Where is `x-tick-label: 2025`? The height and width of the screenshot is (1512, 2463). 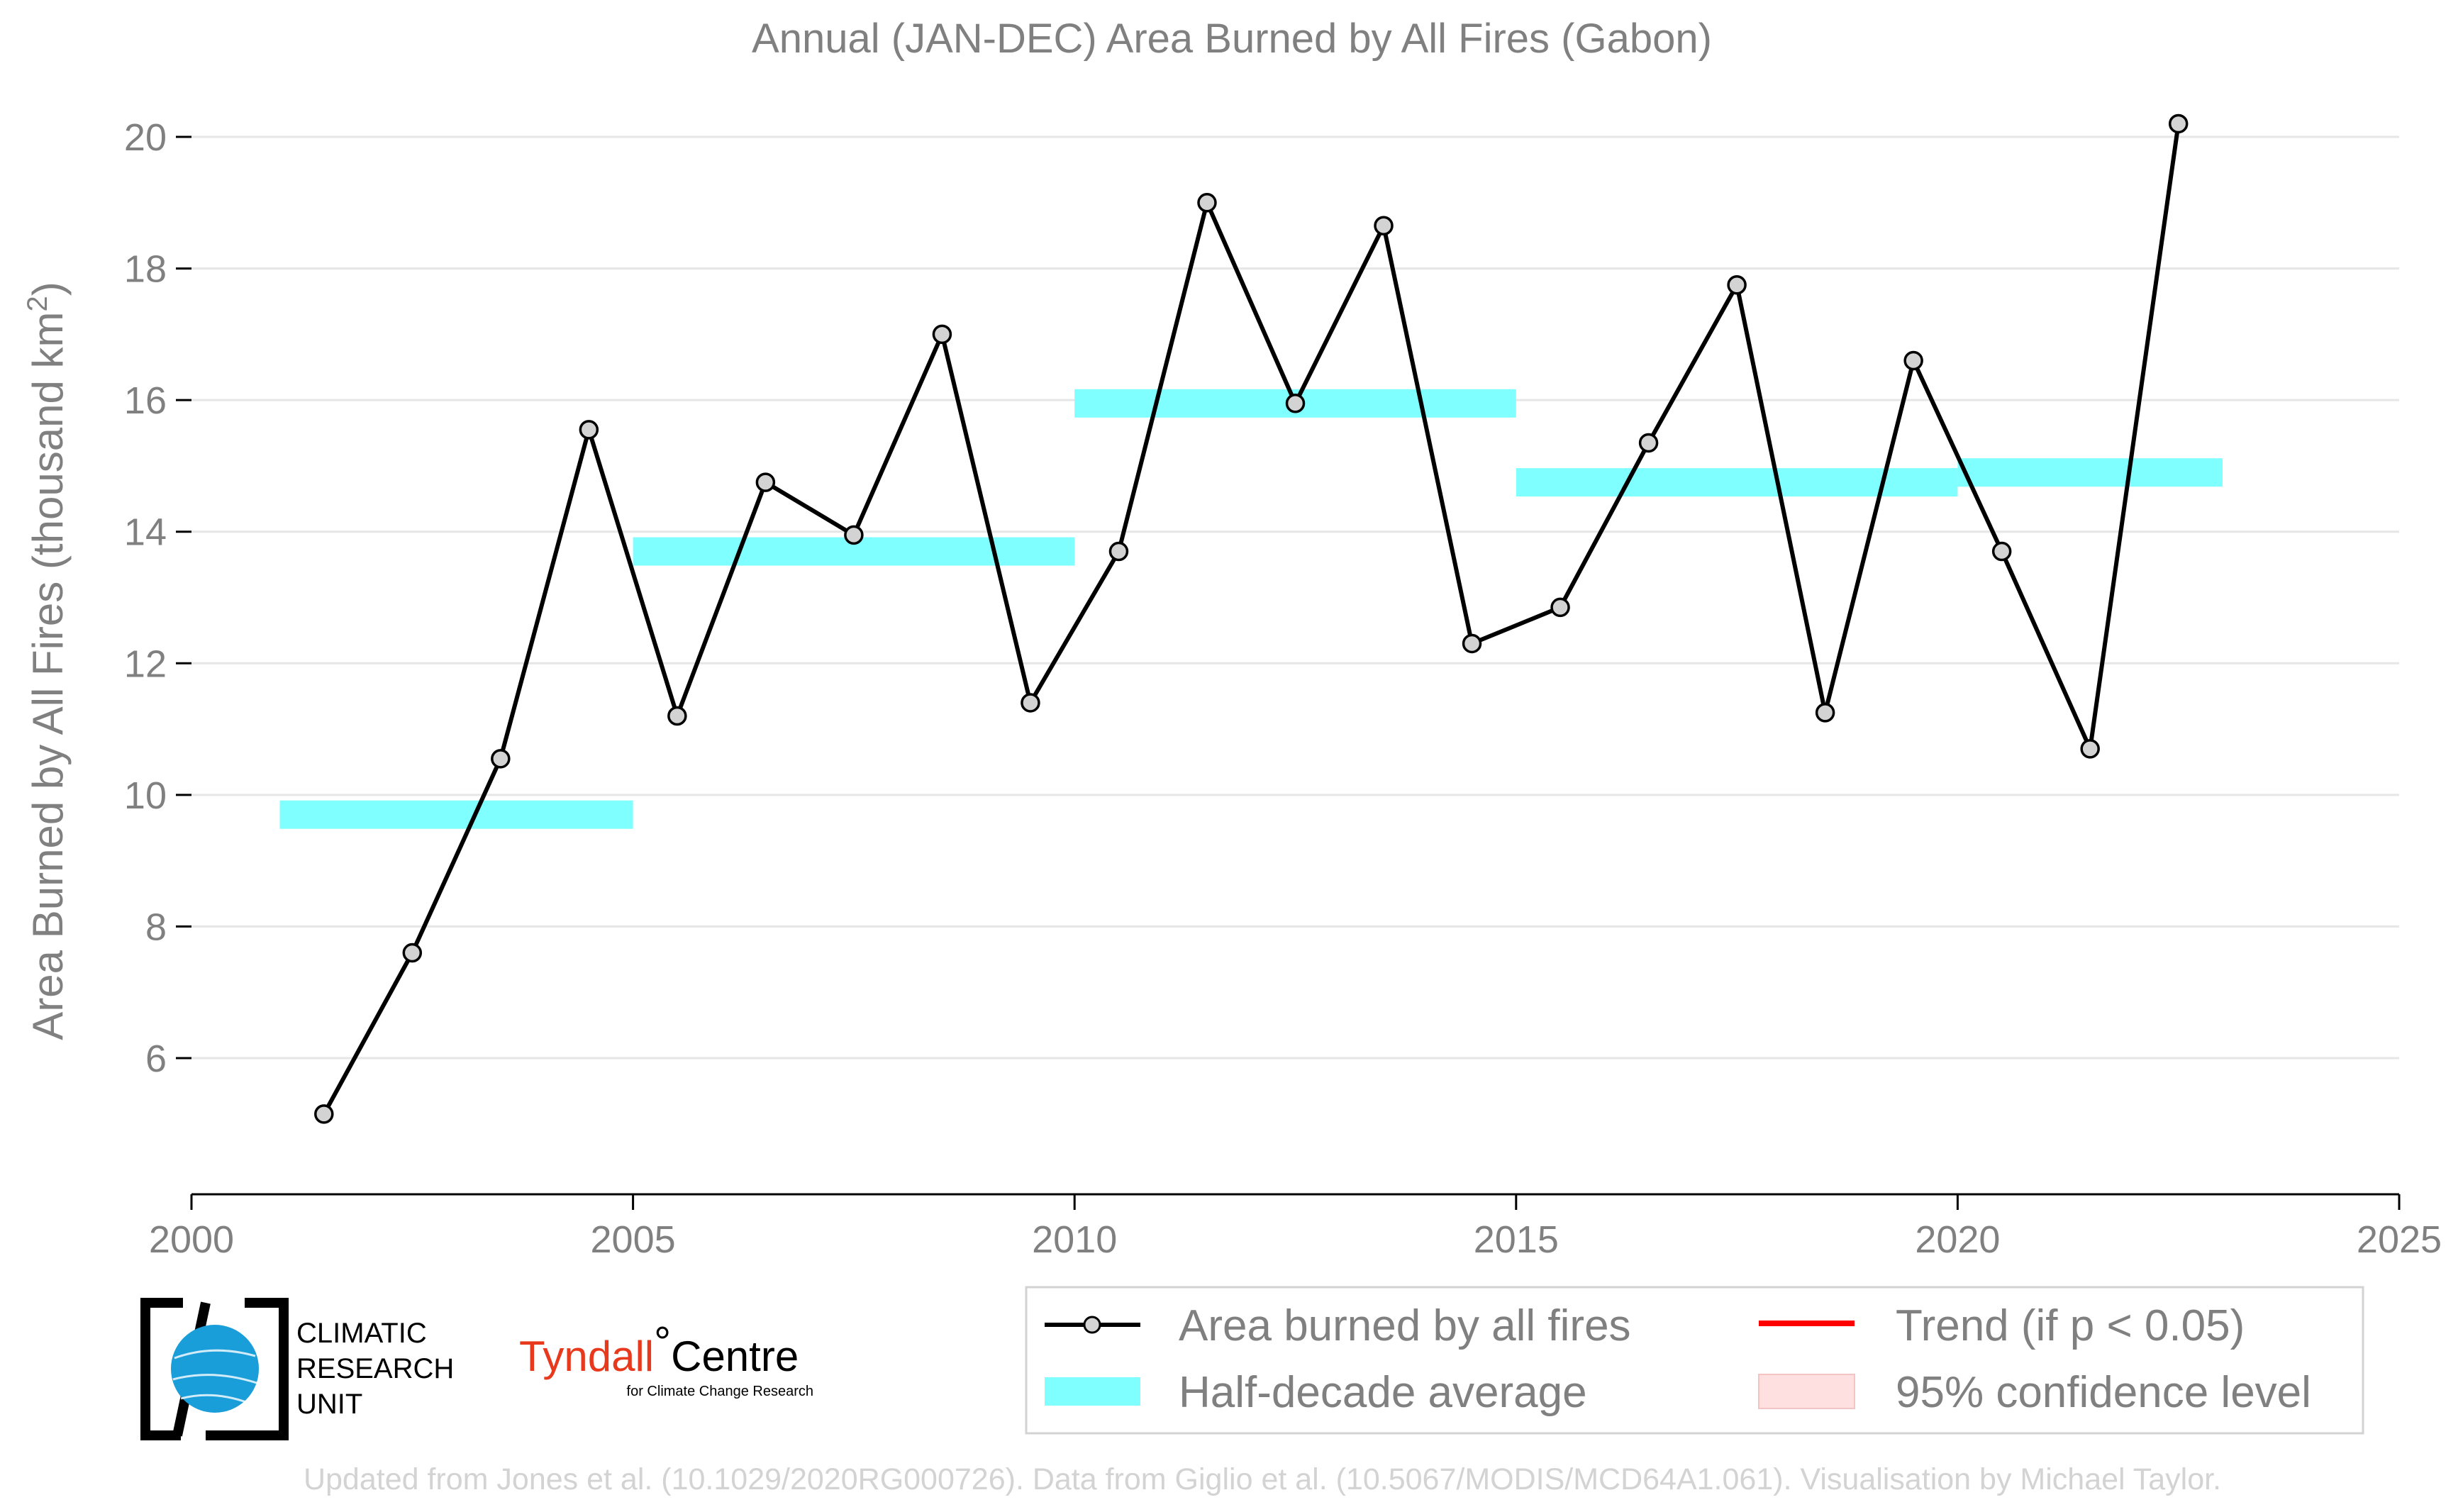 x-tick-label: 2025 is located at coordinates (2400, 1239).